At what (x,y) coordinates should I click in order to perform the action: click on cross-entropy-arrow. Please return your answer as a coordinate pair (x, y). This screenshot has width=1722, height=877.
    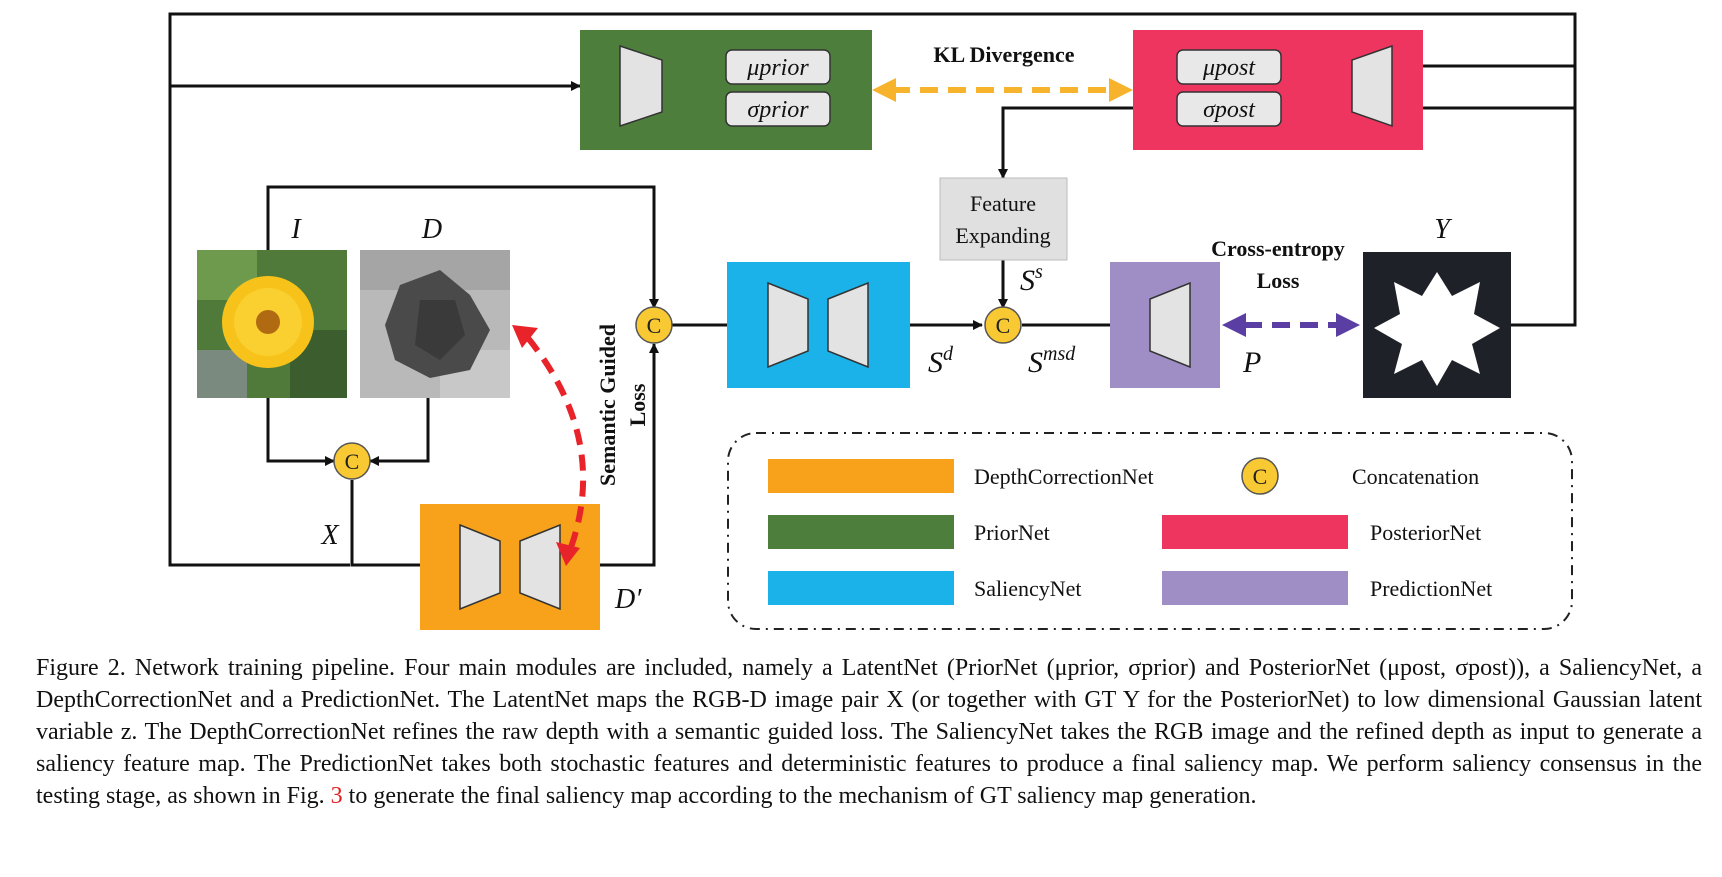
    Looking at the image, I should click on (1291, 325).